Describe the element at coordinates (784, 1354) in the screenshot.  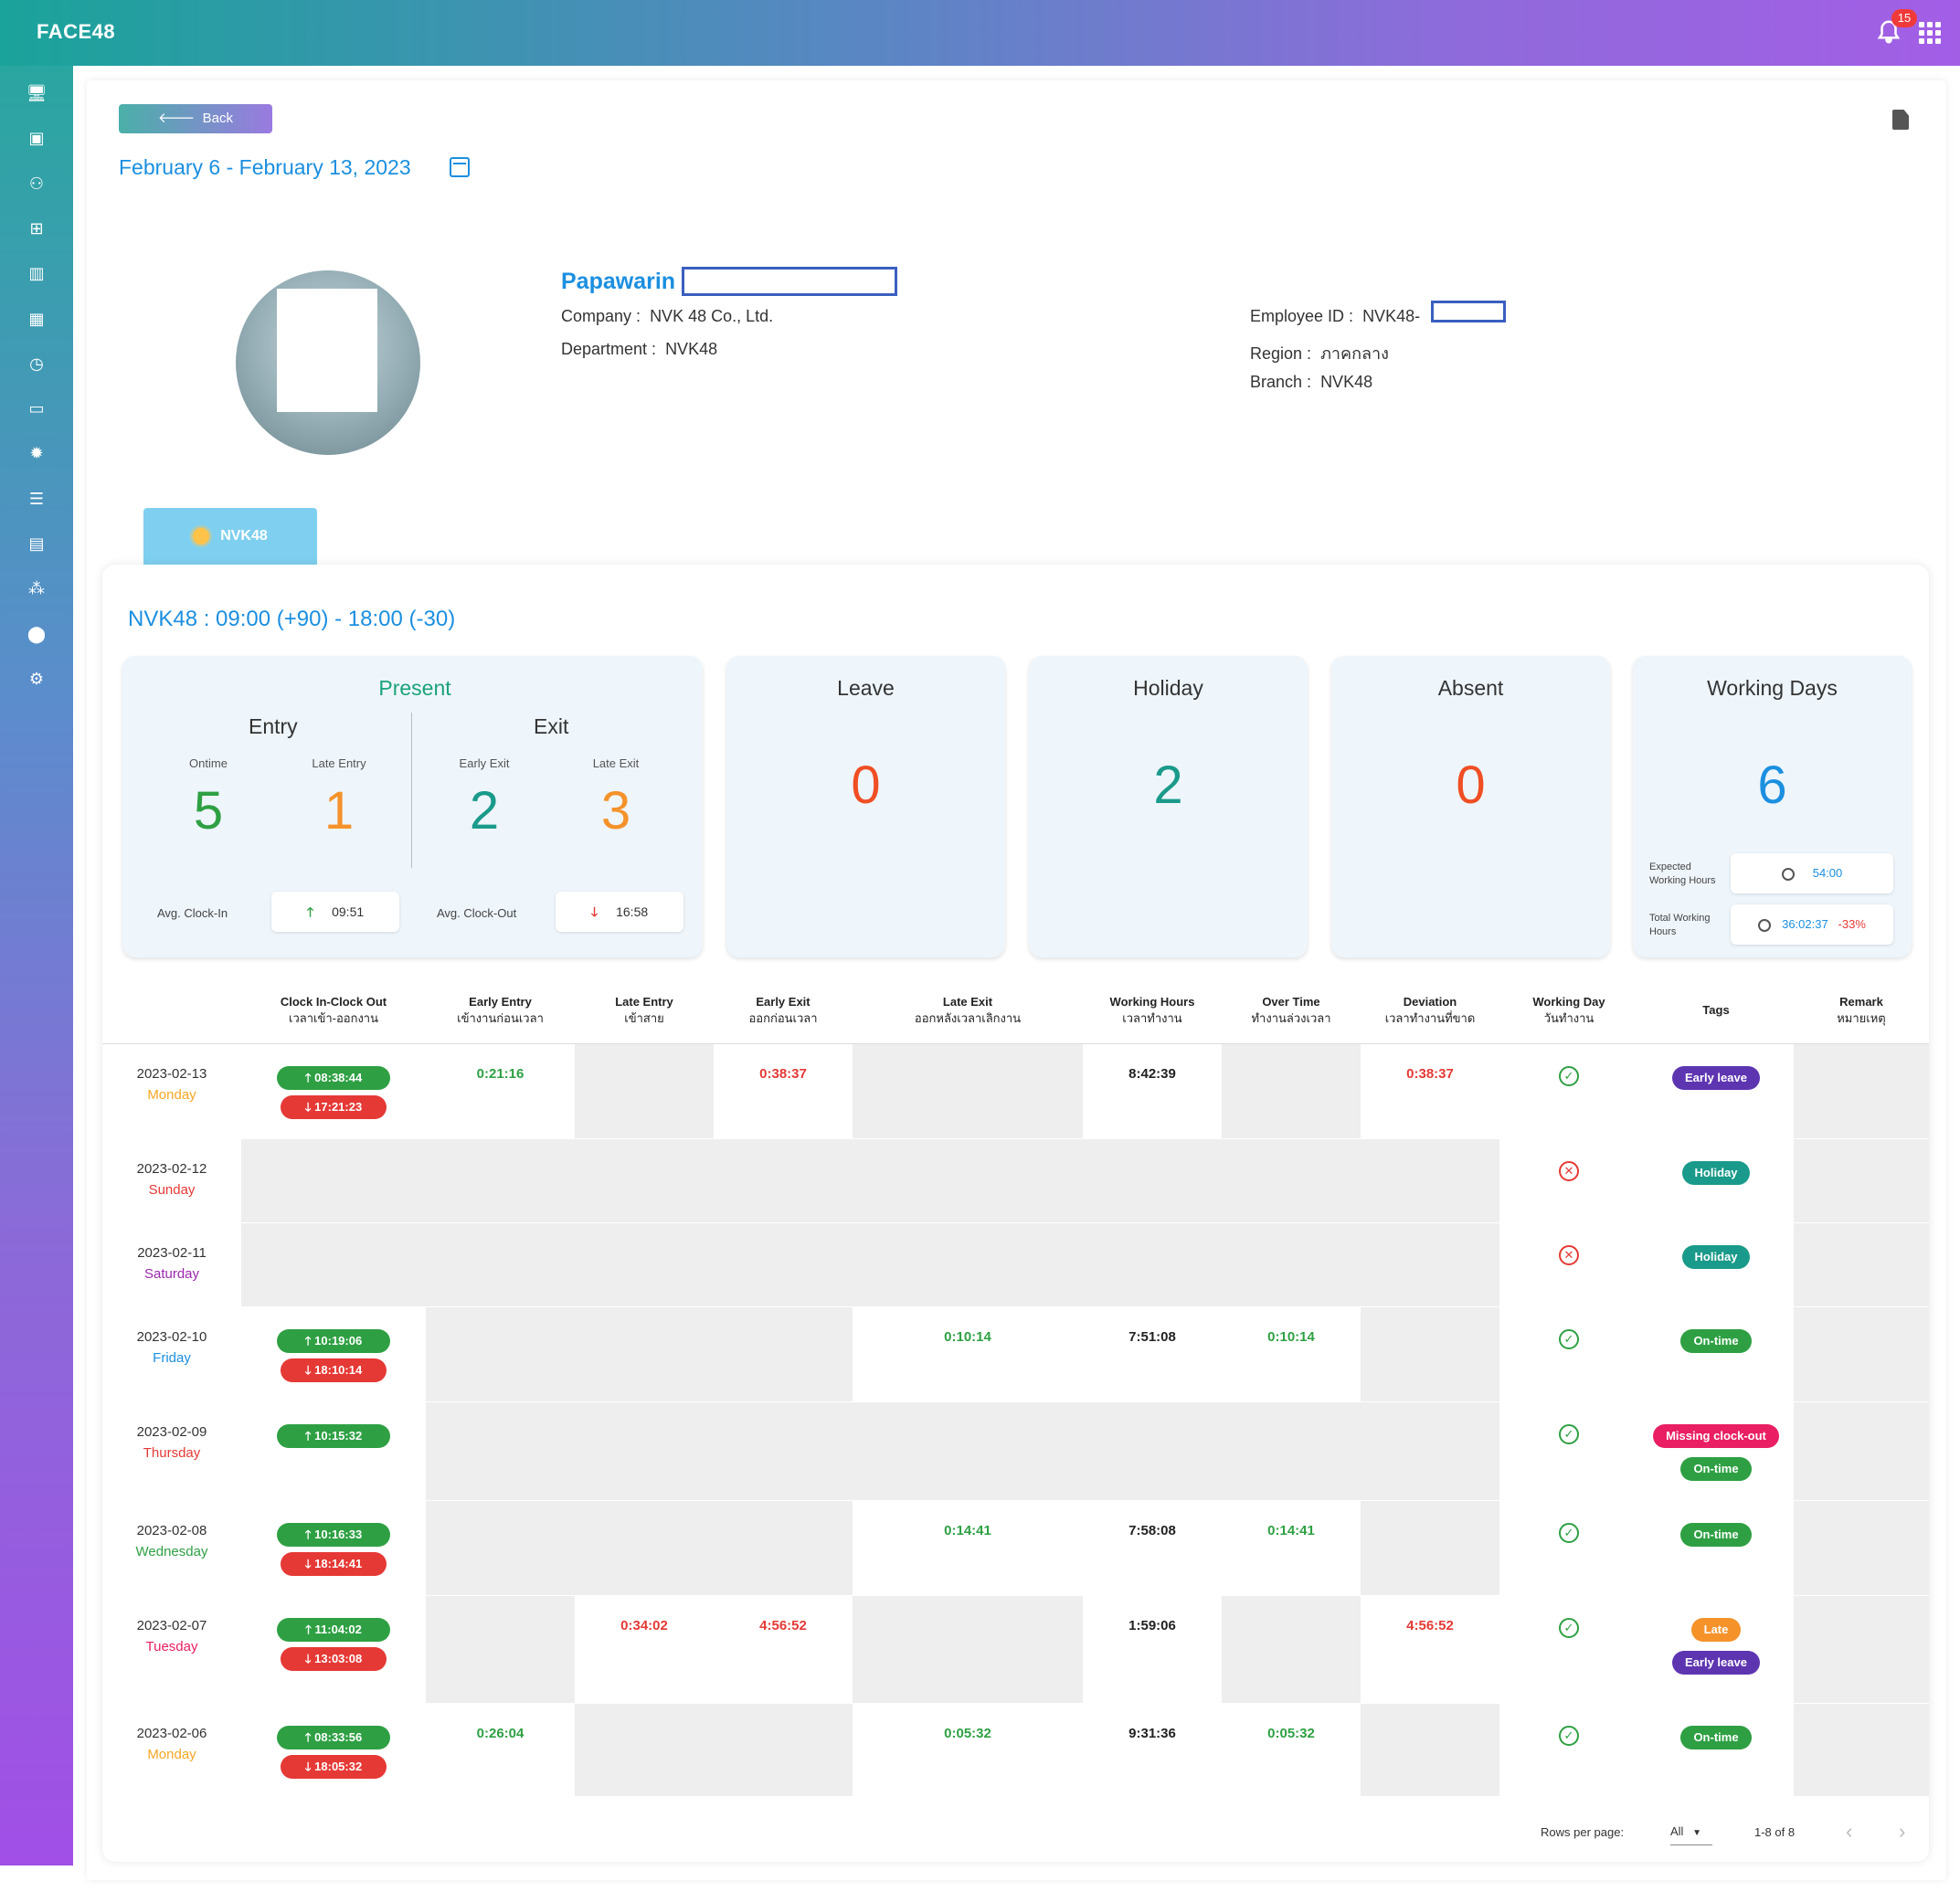
I see `early-exit-cell` at that location.